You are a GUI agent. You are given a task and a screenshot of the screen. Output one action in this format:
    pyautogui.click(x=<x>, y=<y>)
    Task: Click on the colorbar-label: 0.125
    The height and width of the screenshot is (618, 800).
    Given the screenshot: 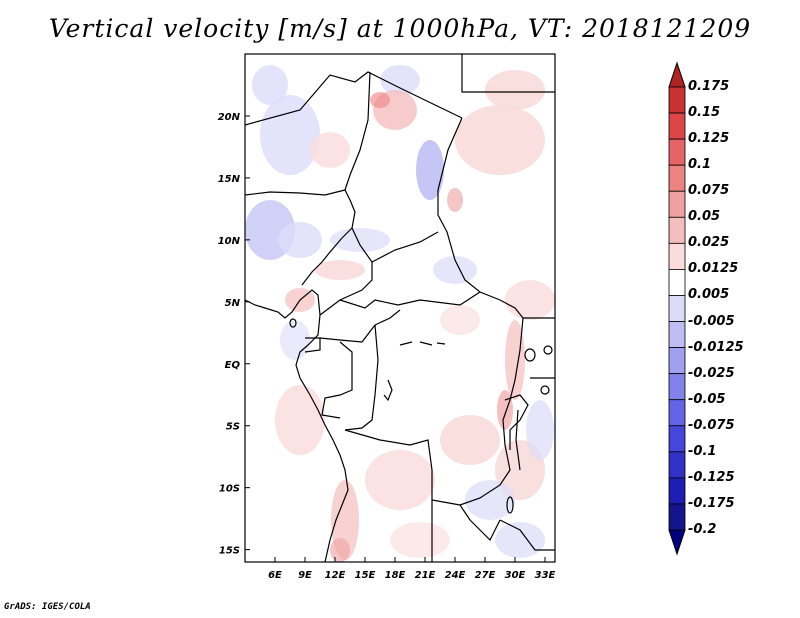 What is the action you would take?
    pyautogui.click(x=709, y=139)
    